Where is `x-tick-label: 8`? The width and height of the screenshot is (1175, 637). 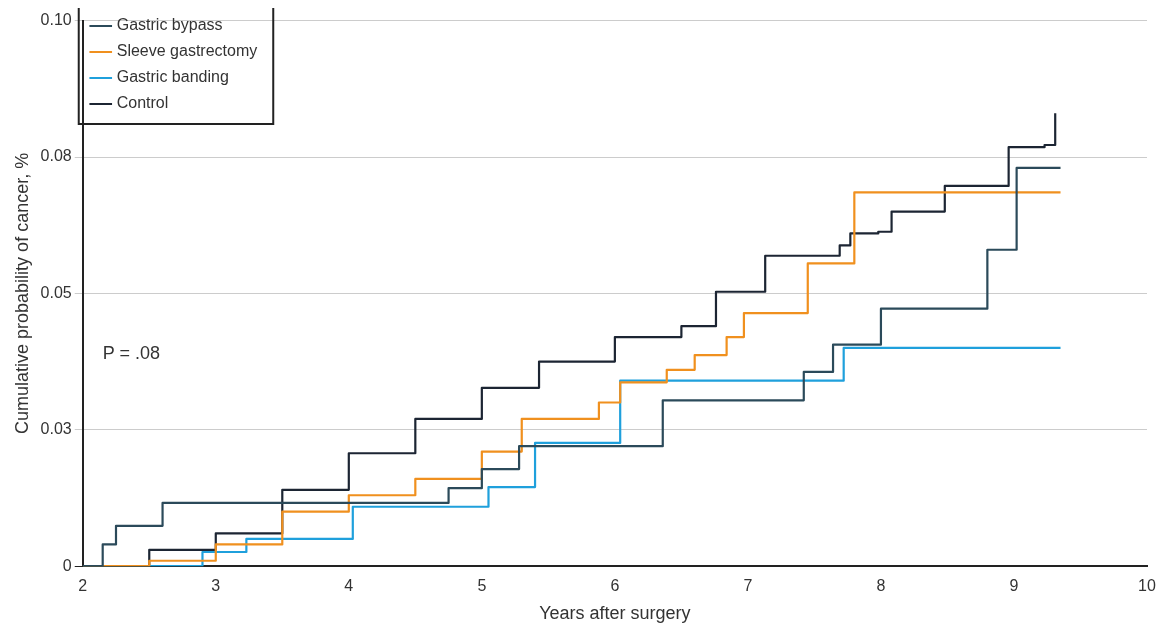
x-tick-label: 8 is located at coordinates (881, 586).